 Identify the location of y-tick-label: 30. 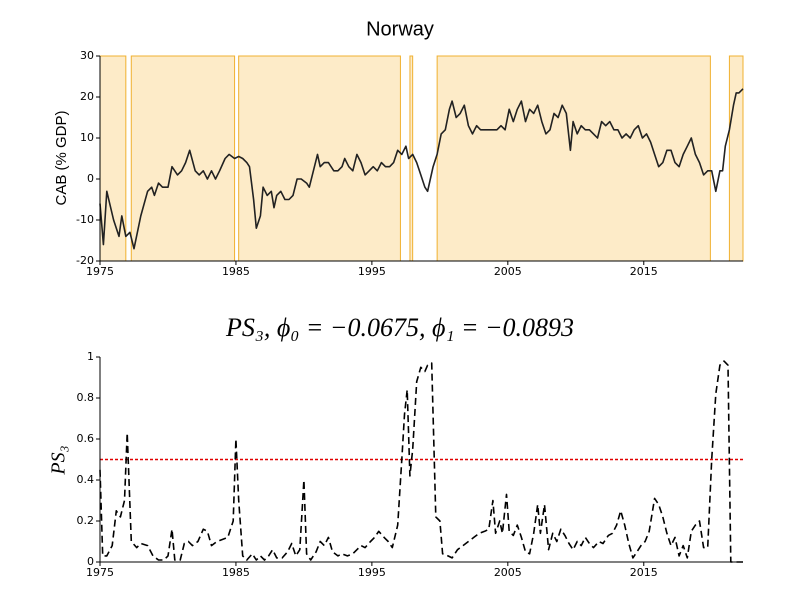
(87, 55).